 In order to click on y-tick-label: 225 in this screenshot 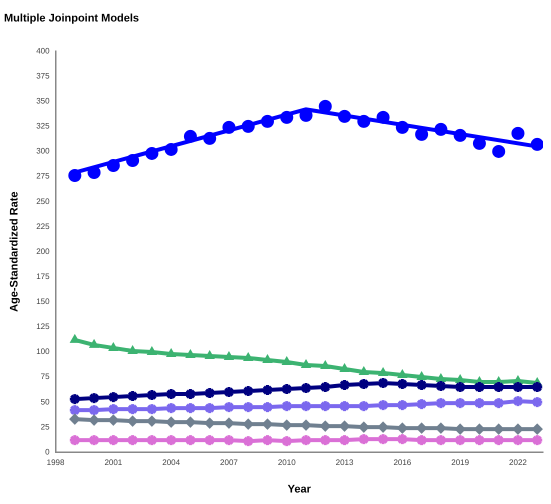, I will do `click(43, 226)`.